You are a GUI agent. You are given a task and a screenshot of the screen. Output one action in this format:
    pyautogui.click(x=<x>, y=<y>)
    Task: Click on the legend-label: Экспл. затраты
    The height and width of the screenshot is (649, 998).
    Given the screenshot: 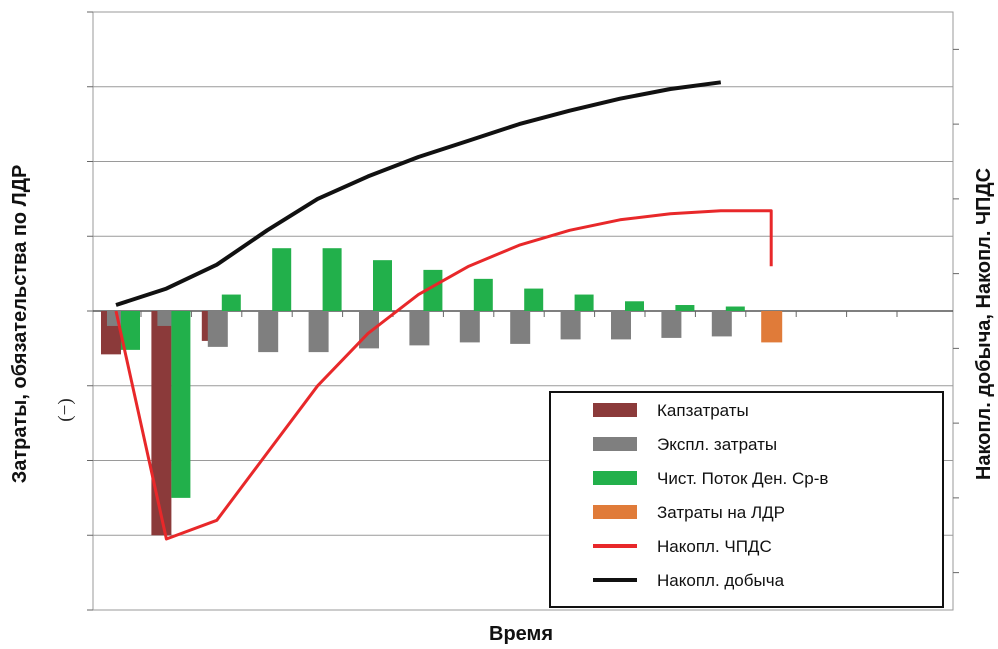 What is the action you would take?
    pyautogui.click(x=717, y=444)
    